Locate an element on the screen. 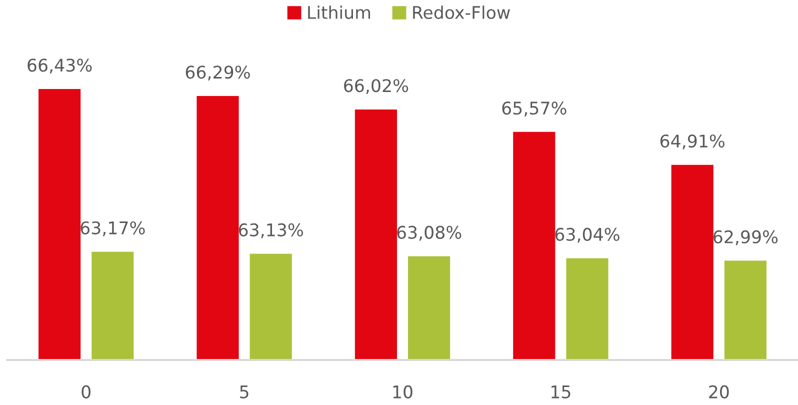 The height and width of the screenshot is (405, 798). data-label: 63,17% is located at coordinates (112, 228).